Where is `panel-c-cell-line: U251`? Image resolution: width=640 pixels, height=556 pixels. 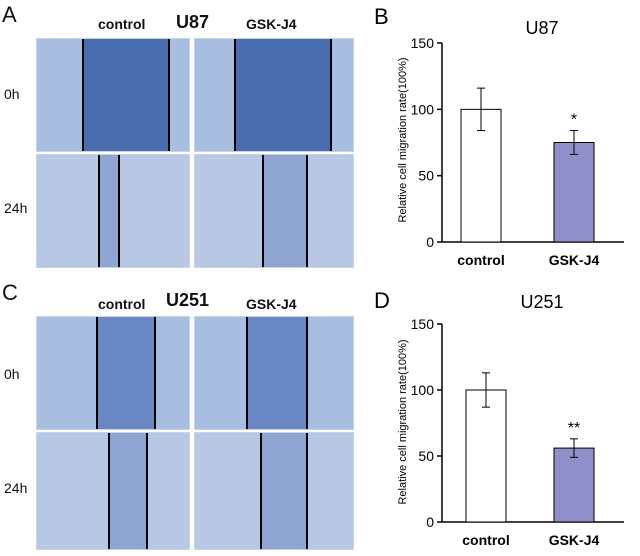 panel-c-cell-line: U251 is located at coordinates (188, 300).